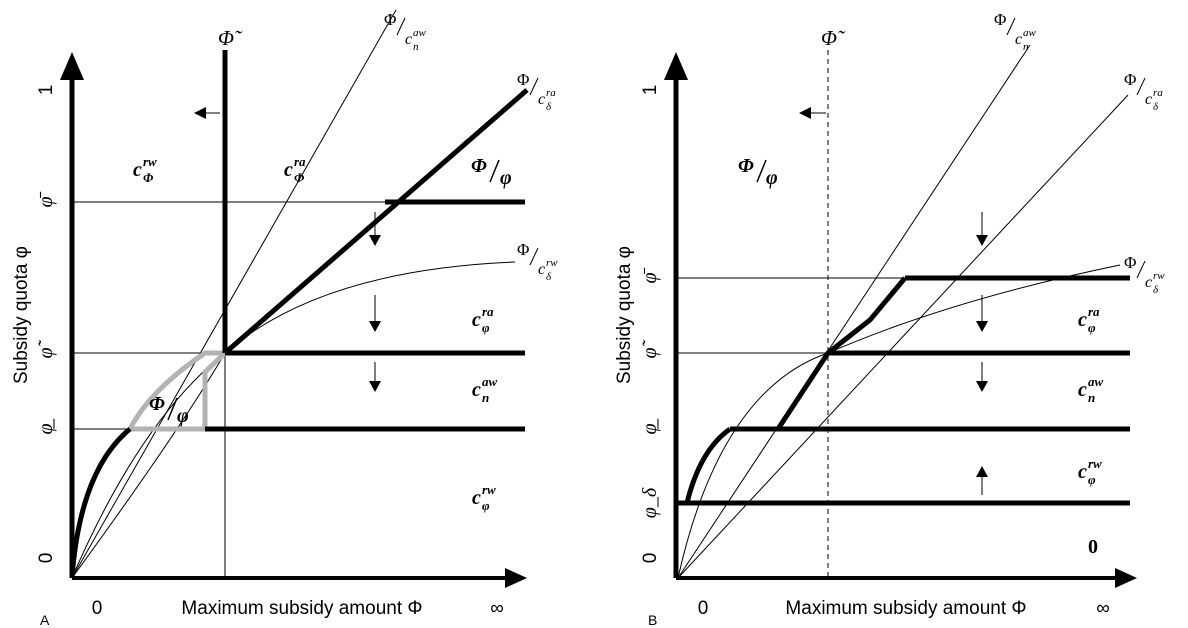  I want to click on label-phi-over-varphi-upper: Φ φ, so click(491, 172).